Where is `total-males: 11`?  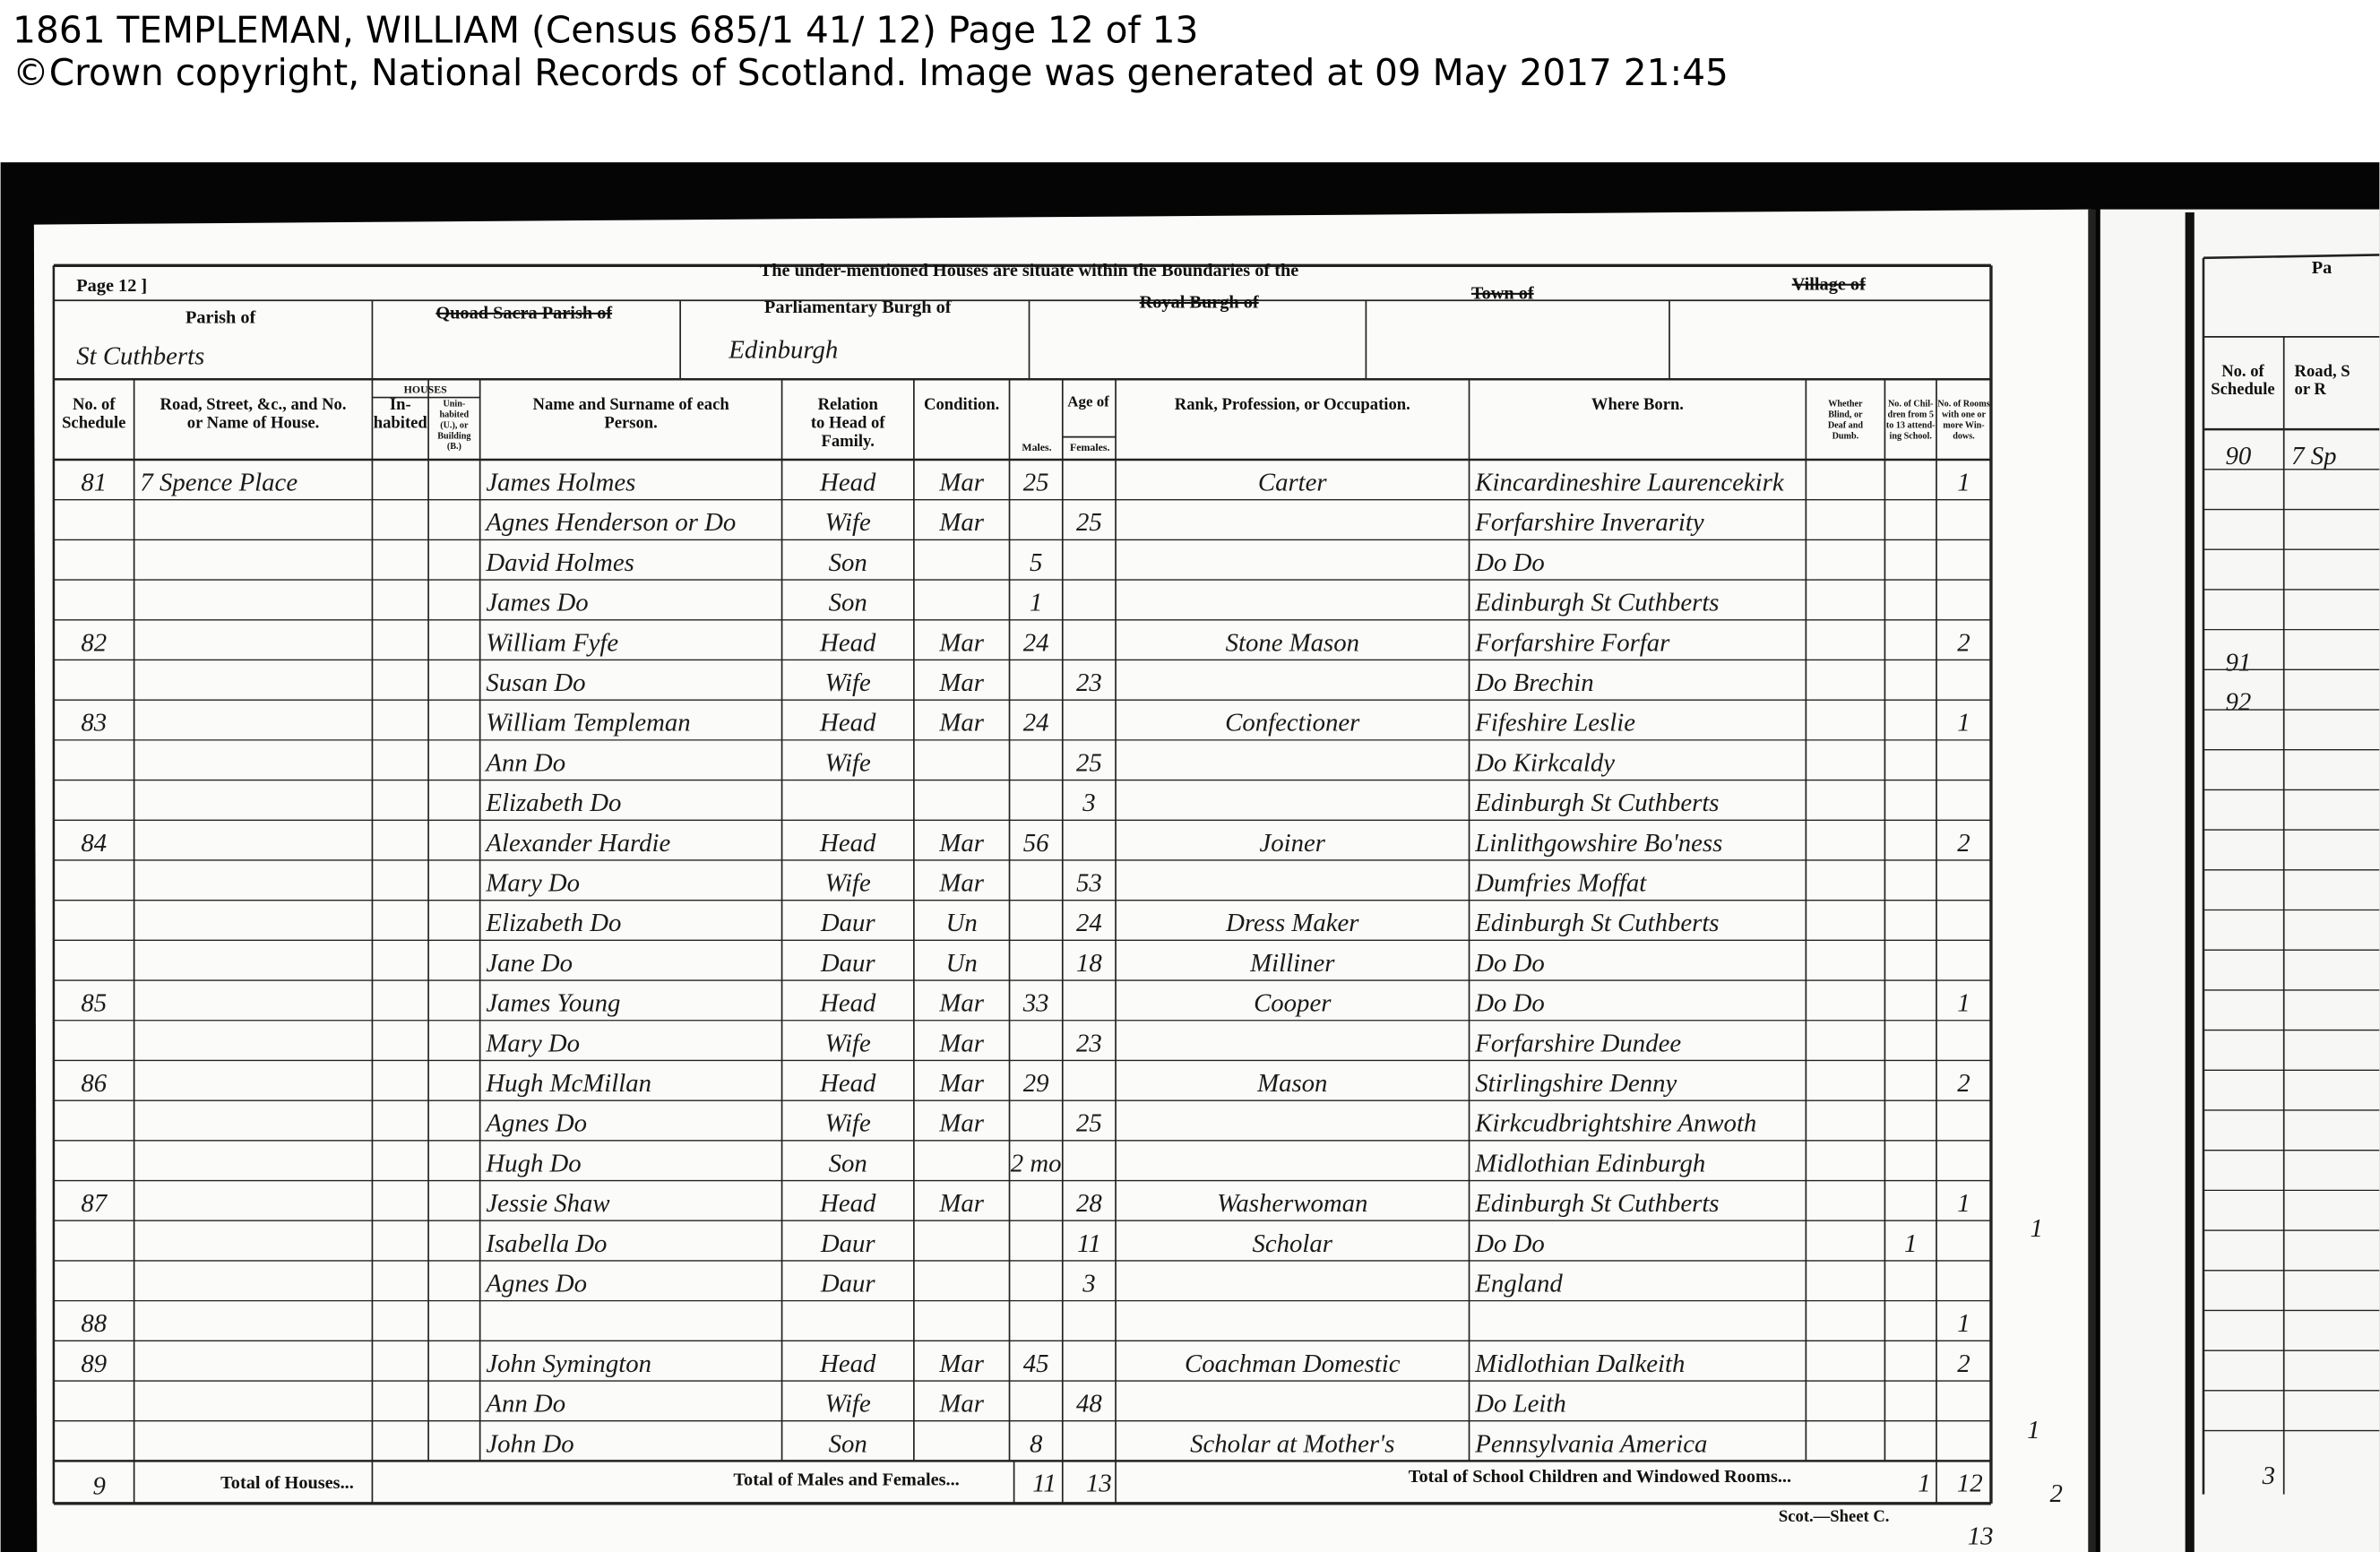 total-males: 11 is located at coordinates (1044, 1483).